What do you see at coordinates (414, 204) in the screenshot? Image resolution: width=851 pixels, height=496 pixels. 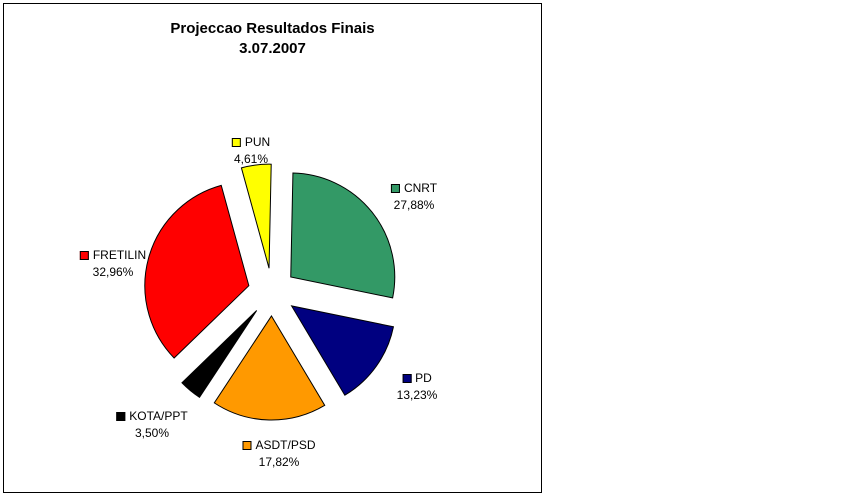 I see `slice-percent: 27,88%` at bounding box center [414, 204].